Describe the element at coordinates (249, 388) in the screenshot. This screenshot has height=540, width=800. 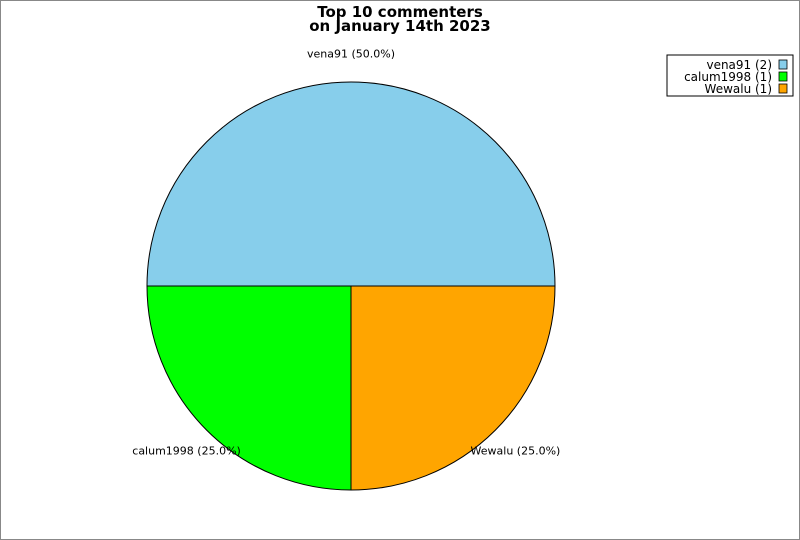
I see `pie-slice-calum1998` at that location.